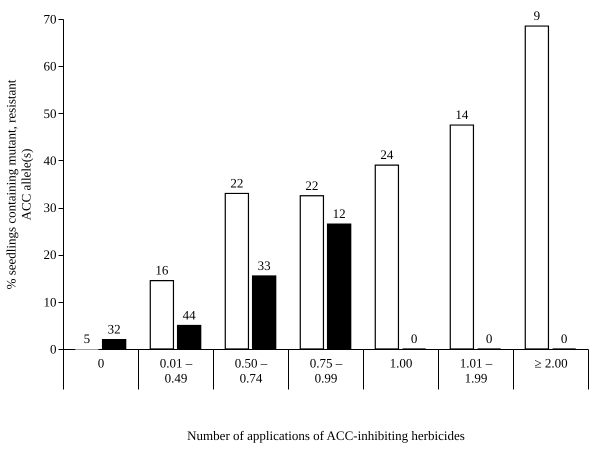  What do you see at coordinates (326, 435) in the screenshot?
I see `x-axis-title: Number of applications of ACC-inhibiting herbicides` at bounding box center [326, 435].